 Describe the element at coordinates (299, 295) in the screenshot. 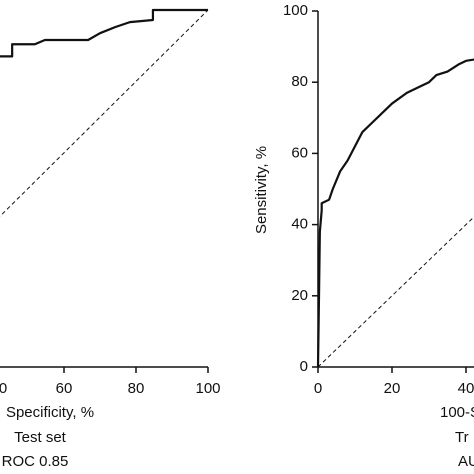

I see `y-tick-label: 20` at that location.